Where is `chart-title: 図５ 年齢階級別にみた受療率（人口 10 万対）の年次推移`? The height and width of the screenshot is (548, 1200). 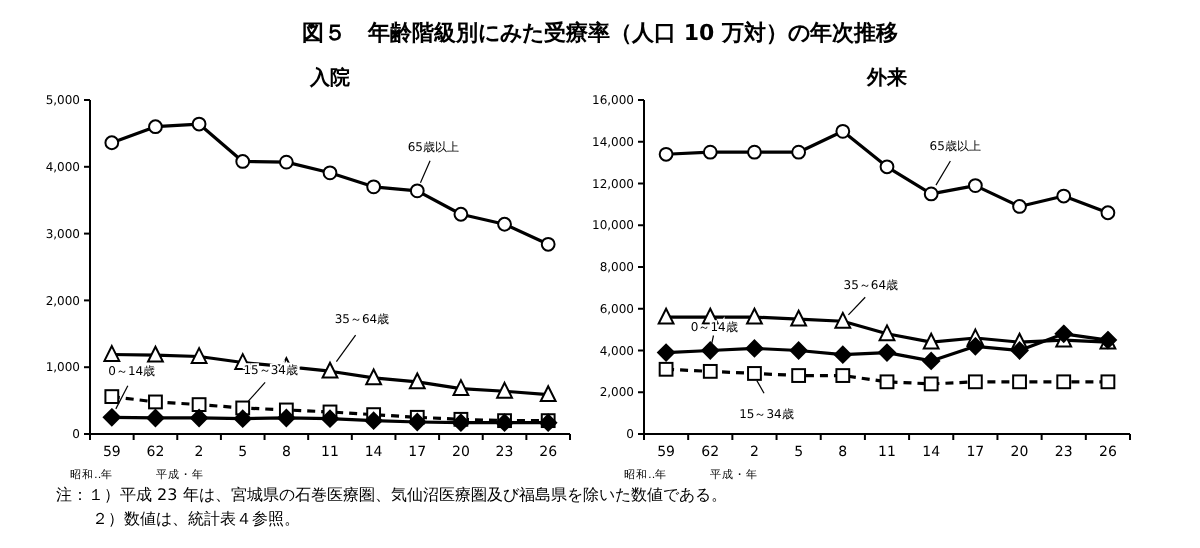
chart-title: 図５ 年齢階級別にみた受療率（人口 10 万対）の年次推移 is located at coordinates (600, 33).